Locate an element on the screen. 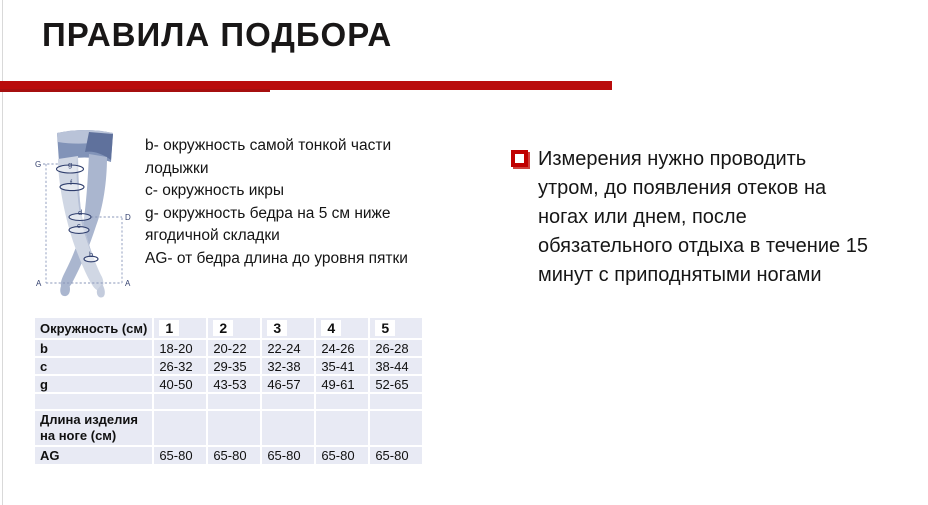  diagram-right-foot is located at coordinates (100, 291).